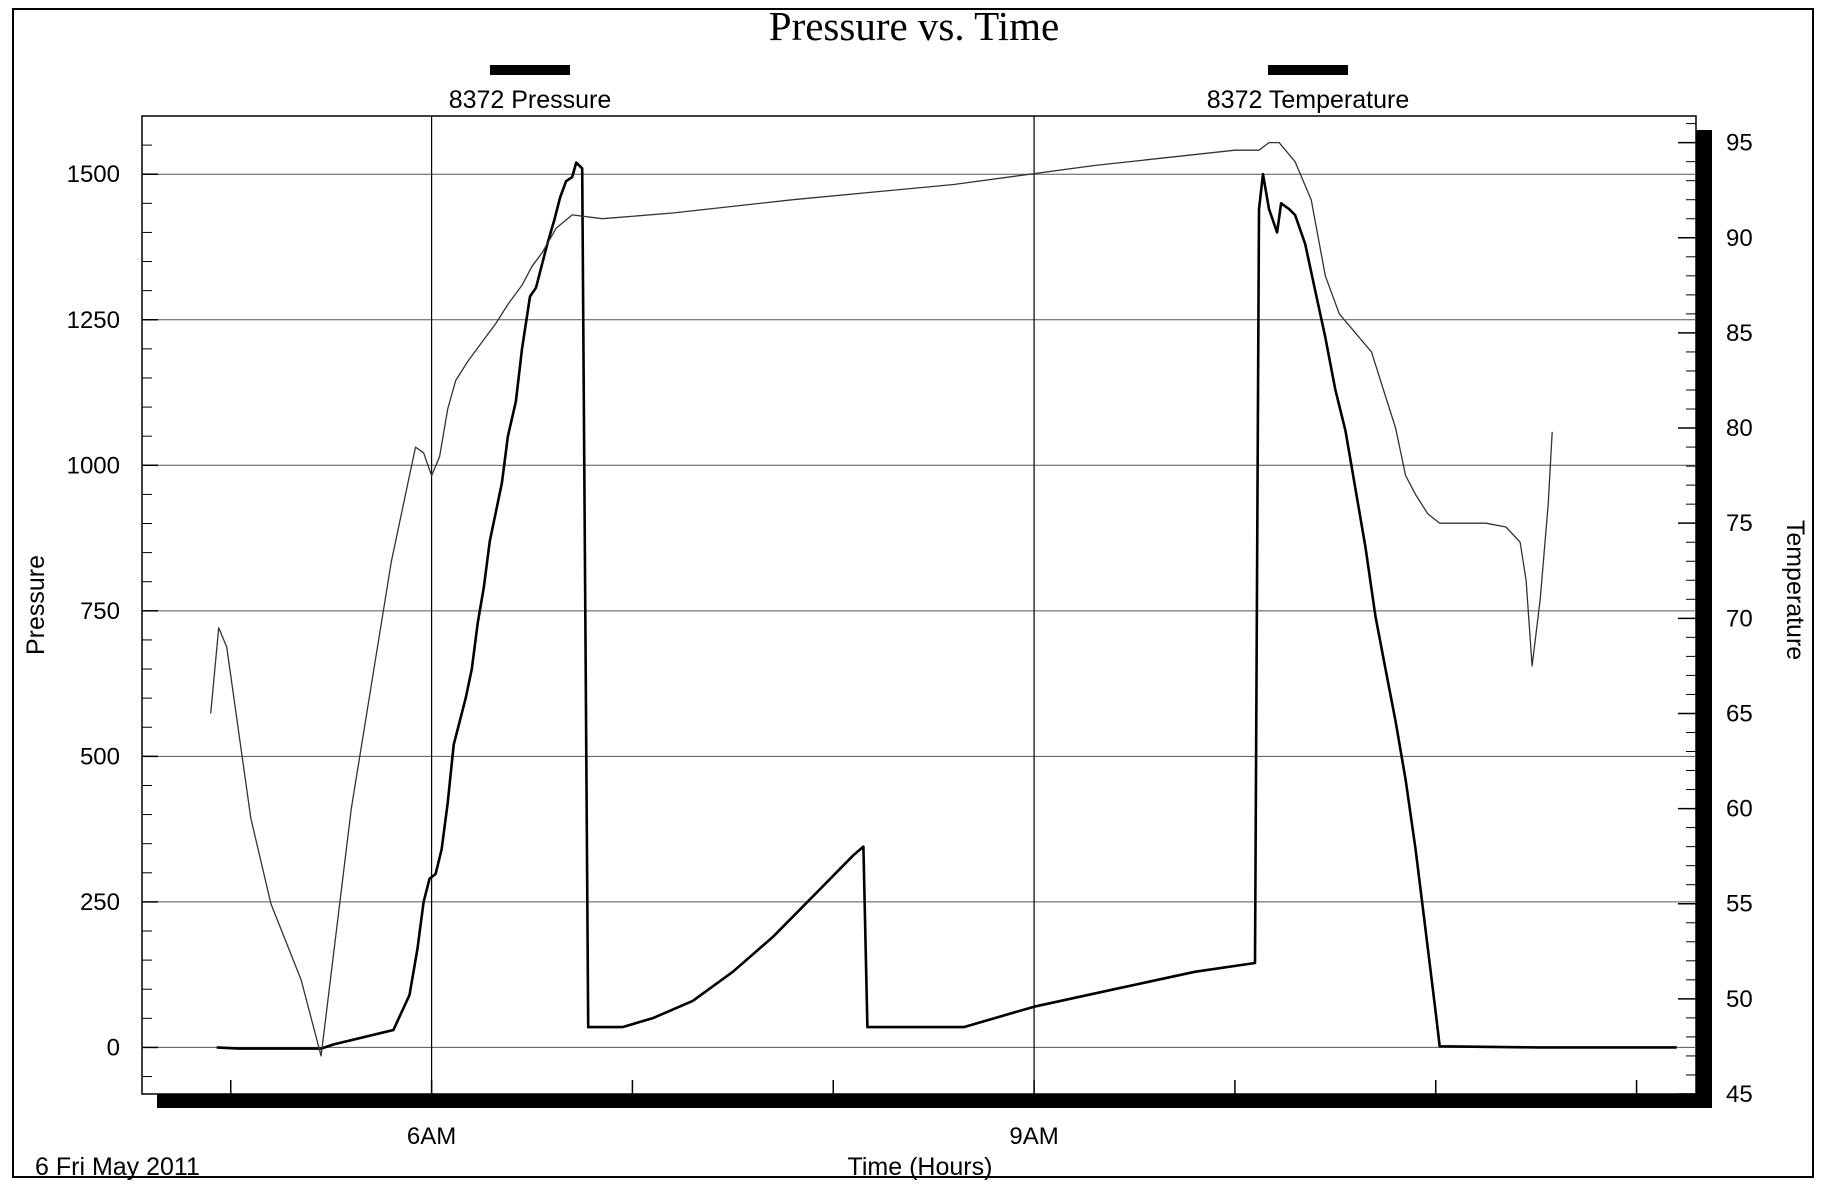 Image resolution: width=1828 pixels, height=1186 pixels. What do you see at coordinates (920, 1167) in the screenshot?
I see `x-axis-label: Time (Hours)` at bounding box center [920, 1167].